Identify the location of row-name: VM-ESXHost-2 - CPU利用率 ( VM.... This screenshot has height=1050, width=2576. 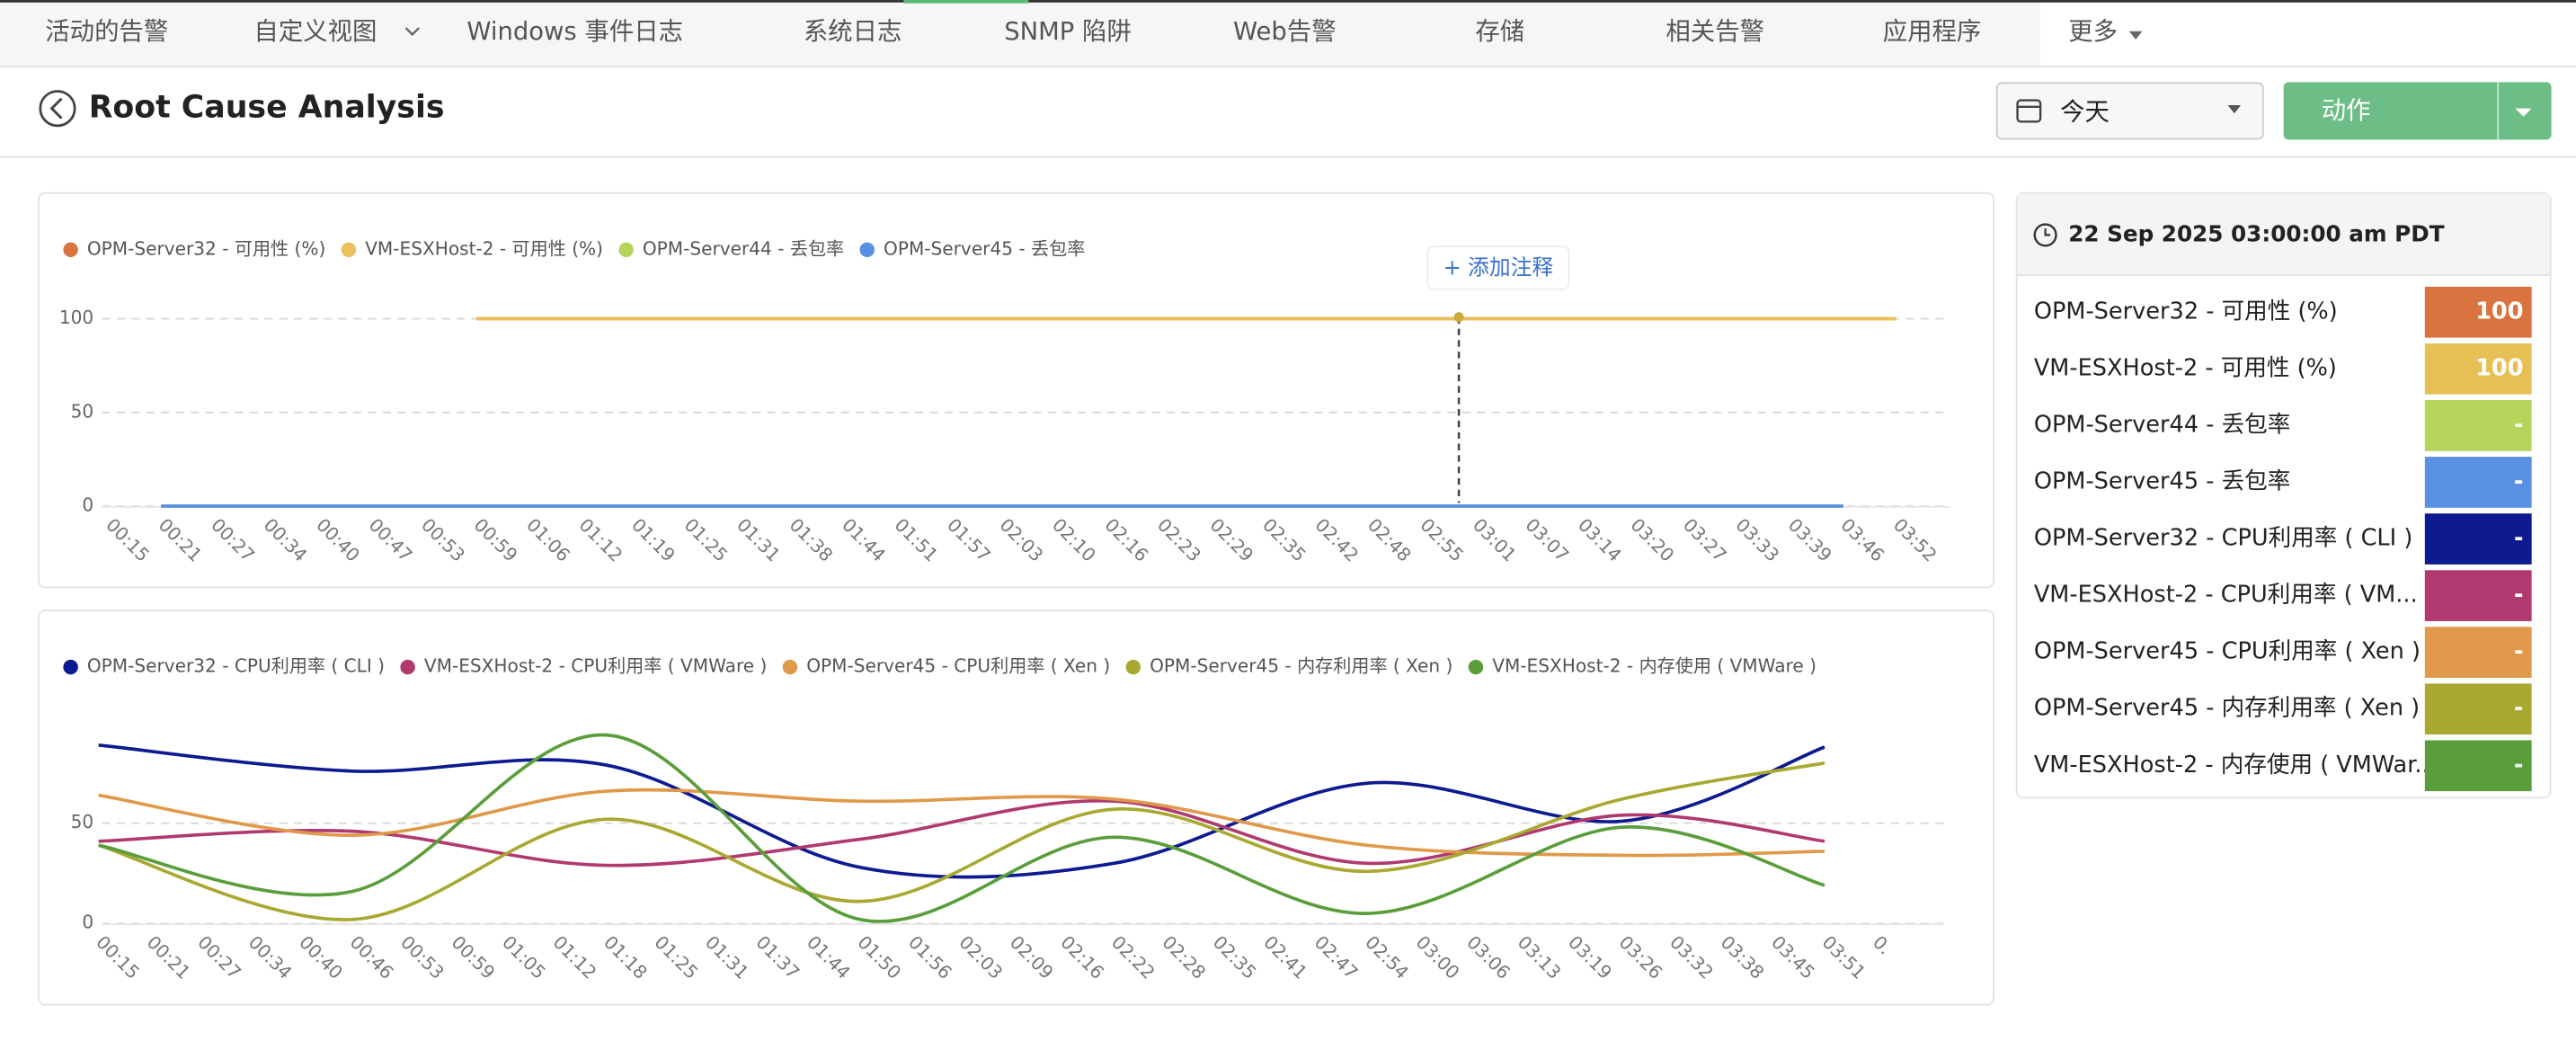
(2226, 595).